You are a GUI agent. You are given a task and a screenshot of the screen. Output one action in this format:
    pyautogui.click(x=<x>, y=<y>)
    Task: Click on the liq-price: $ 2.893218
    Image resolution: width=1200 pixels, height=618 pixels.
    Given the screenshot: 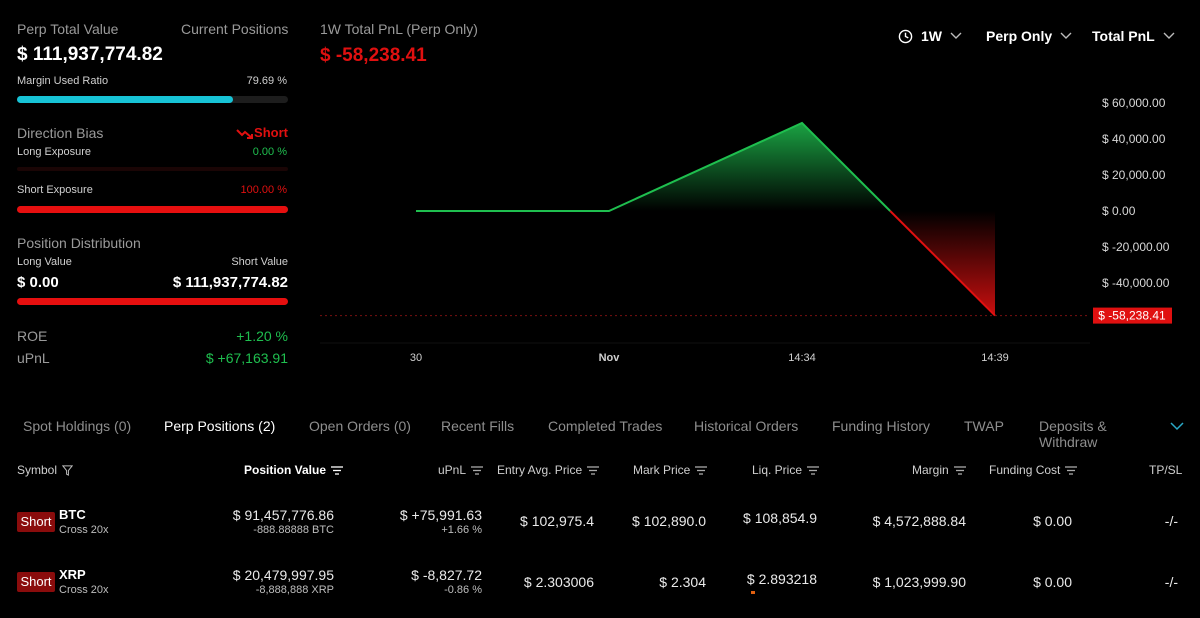 What is the action you would take?
    pyautogui.click(x=781, y=579)
    